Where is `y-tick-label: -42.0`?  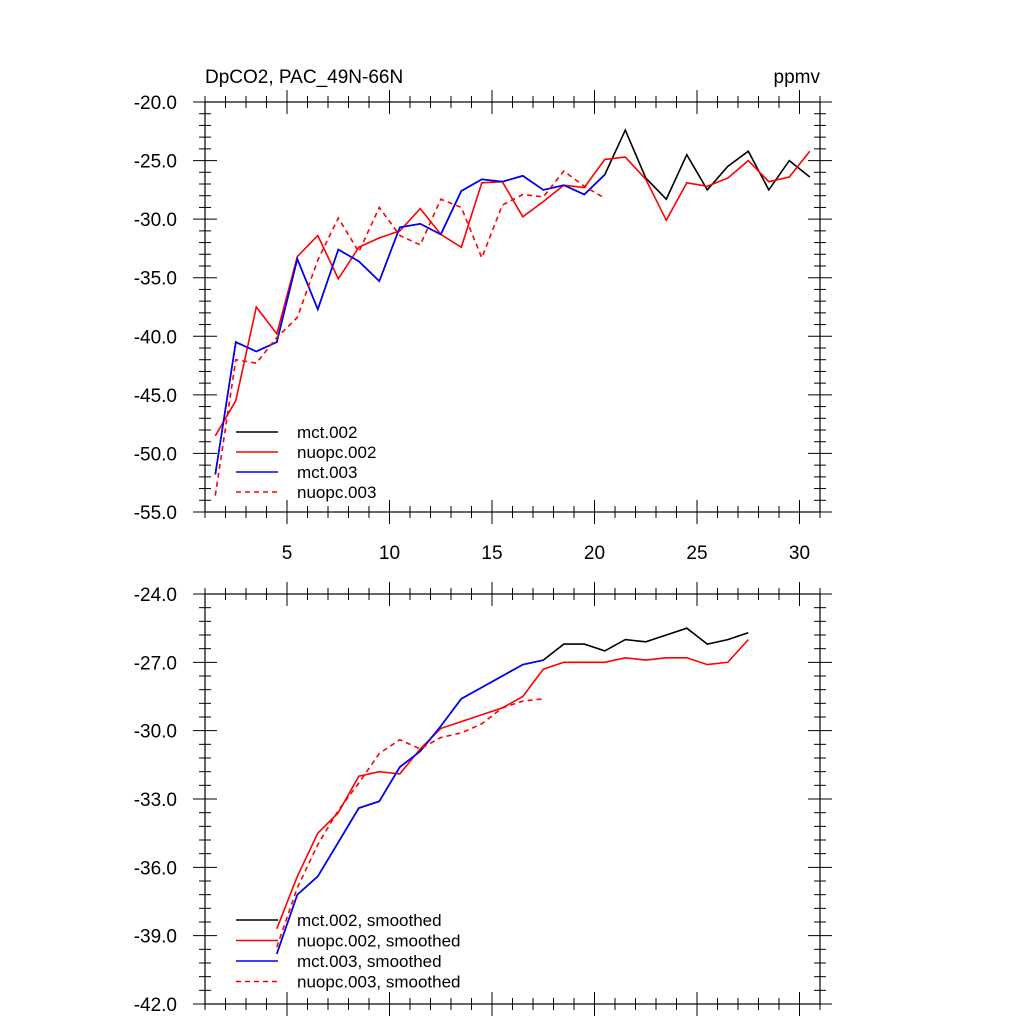
y-tick-label: -42.0 is located at coordinates (155, 1005).